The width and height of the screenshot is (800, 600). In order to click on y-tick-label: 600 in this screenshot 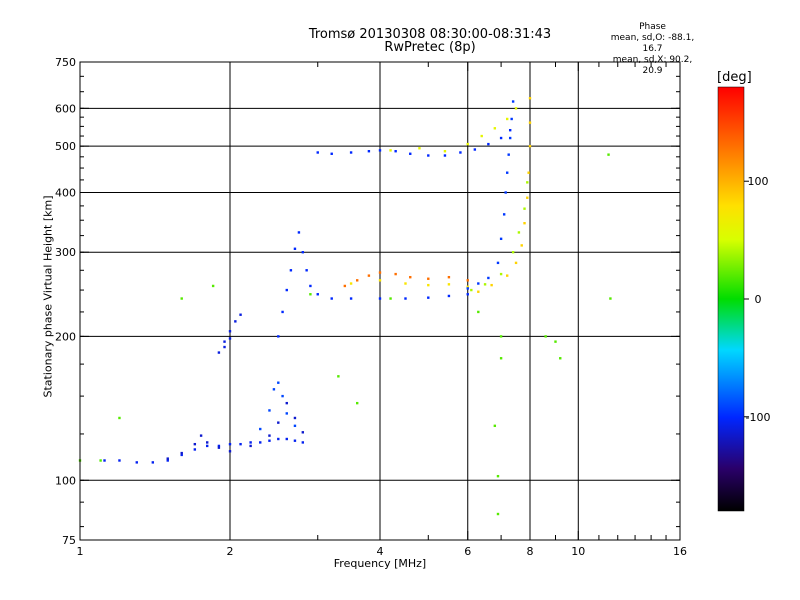, I will do `click(65, 108)`.